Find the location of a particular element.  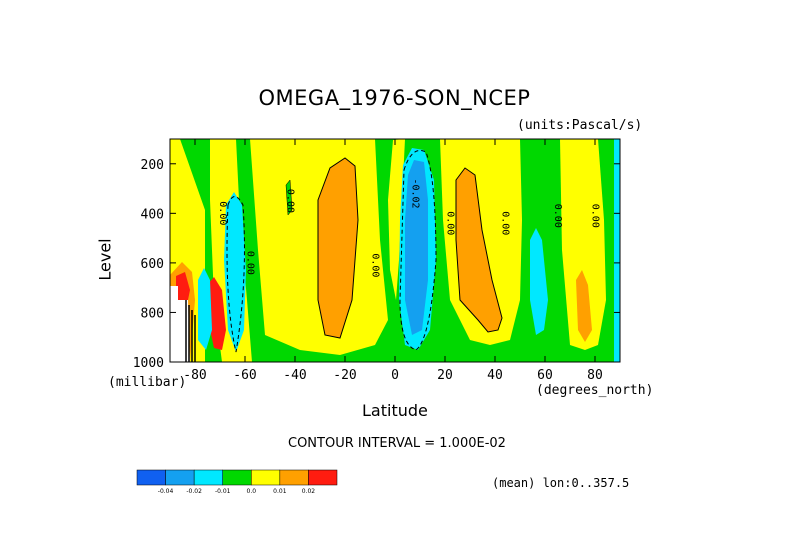

units-note: (units:Pascal/s) is located at coordinates (580, 125).